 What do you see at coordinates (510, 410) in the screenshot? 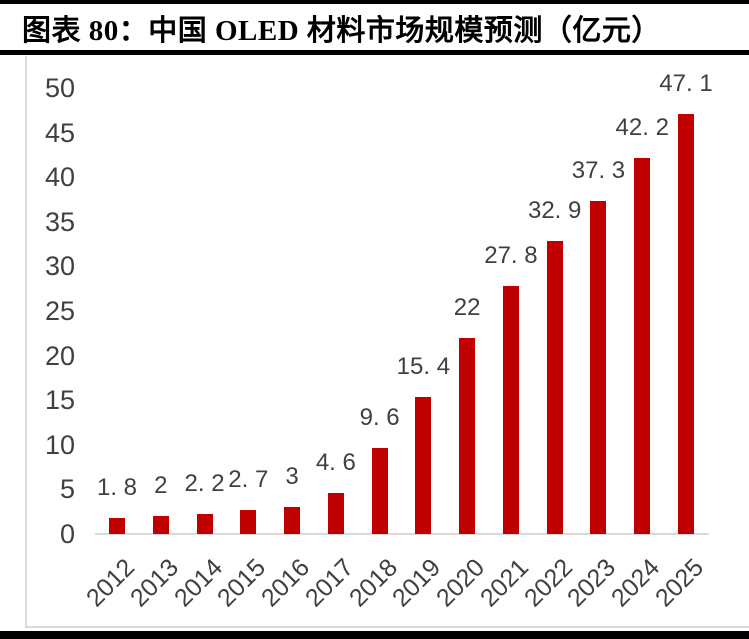
I see `bar-2021` at bounding box center [510, 410].